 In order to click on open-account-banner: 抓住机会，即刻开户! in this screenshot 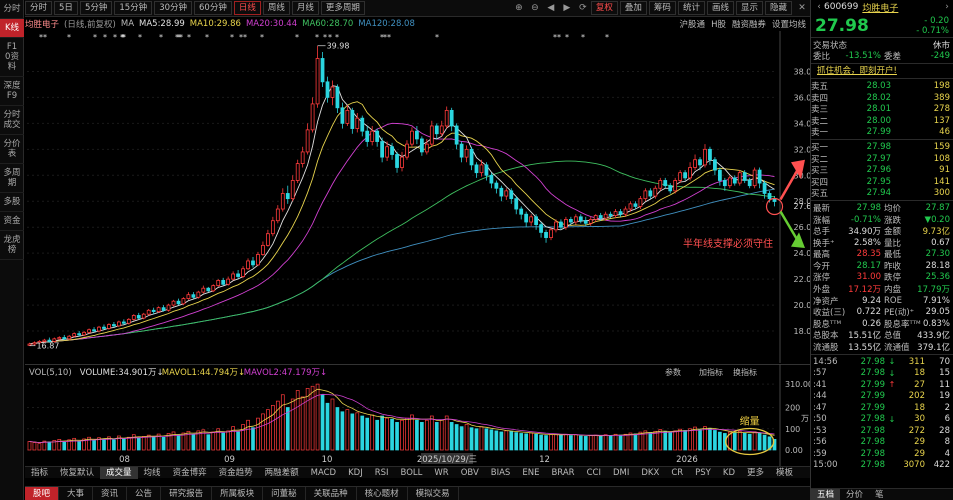, I will do `click(857, 71)`.